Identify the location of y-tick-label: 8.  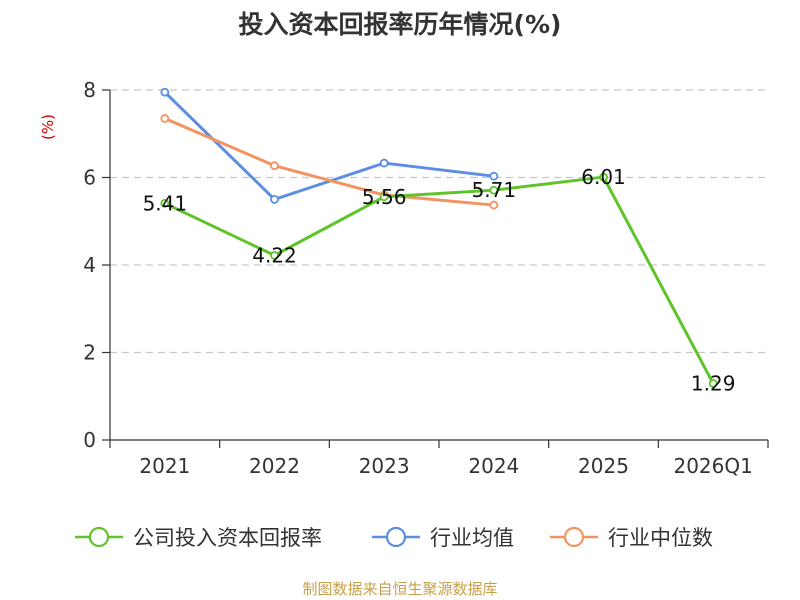
(89, 90).